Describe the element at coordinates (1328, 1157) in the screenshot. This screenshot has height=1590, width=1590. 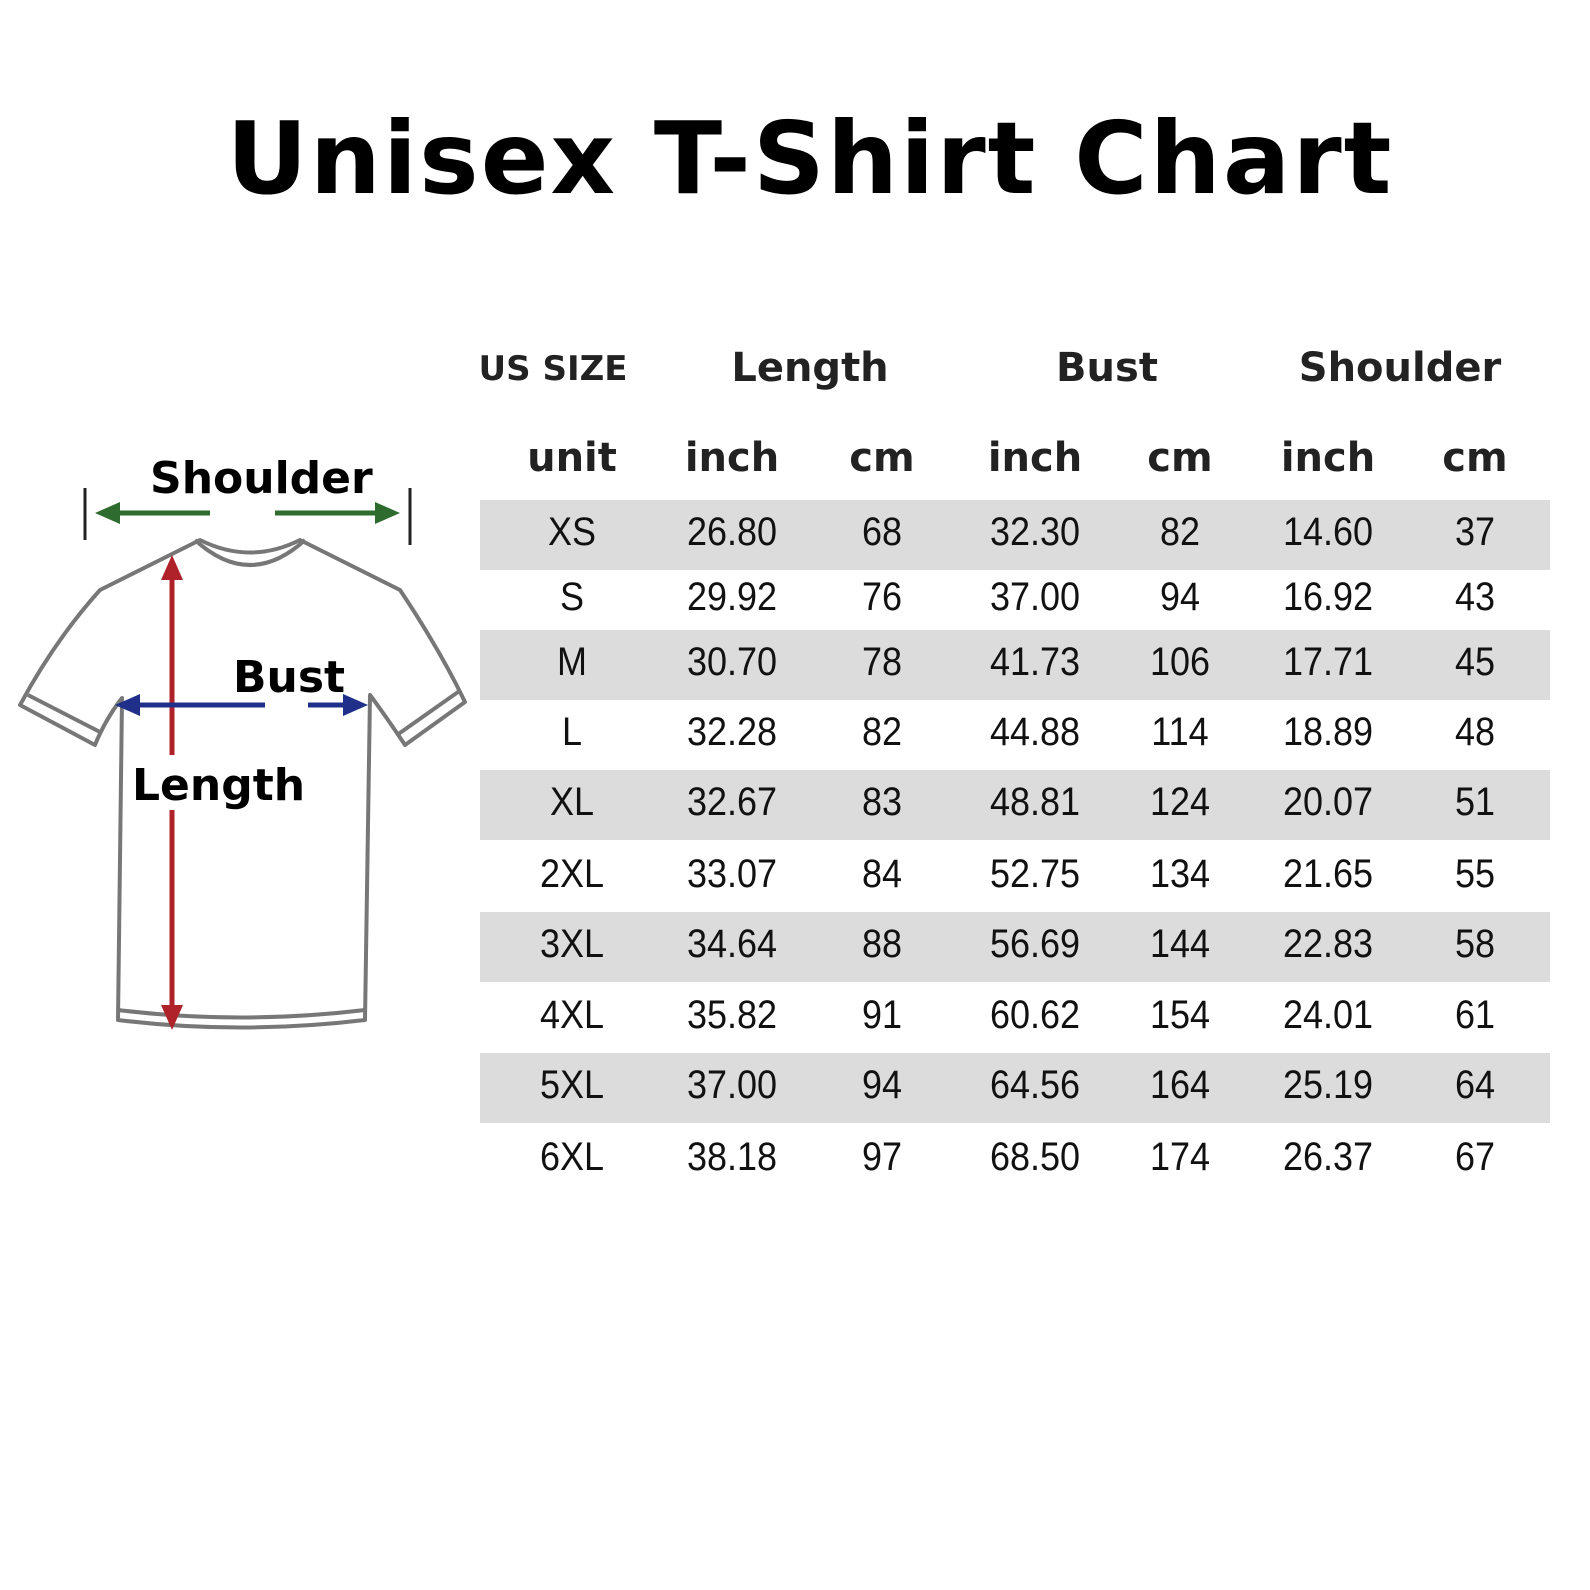
I see `value-cell: 26.37` at that location.